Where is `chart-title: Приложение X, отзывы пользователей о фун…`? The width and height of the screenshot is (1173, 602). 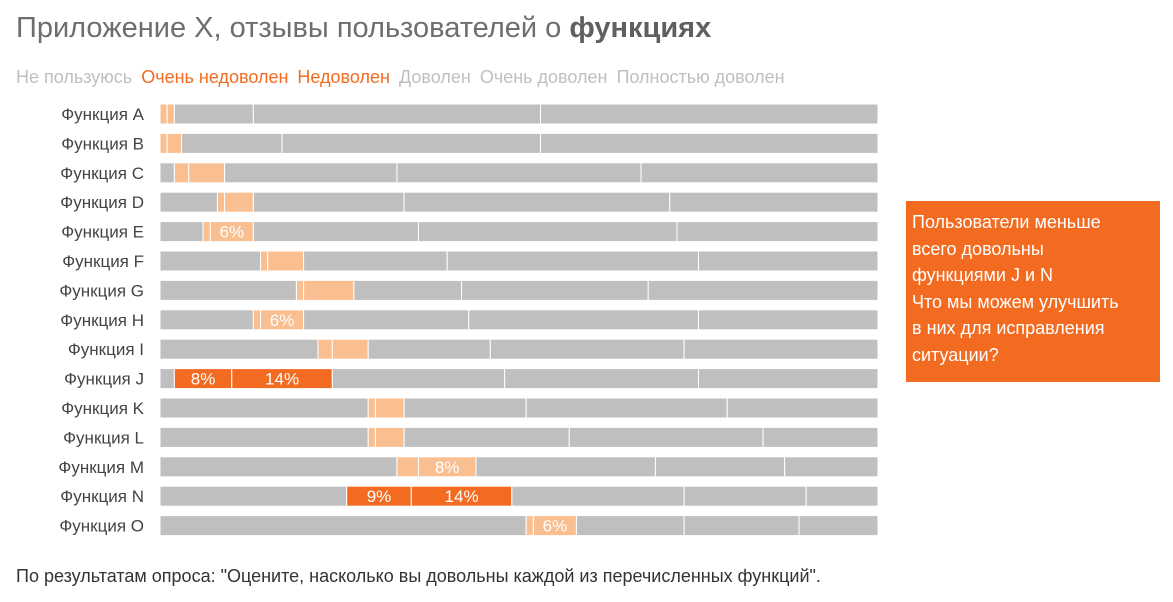
chart-title: Приложение X, отзывы пользователей о фун… is located at coordinates (363, 28).